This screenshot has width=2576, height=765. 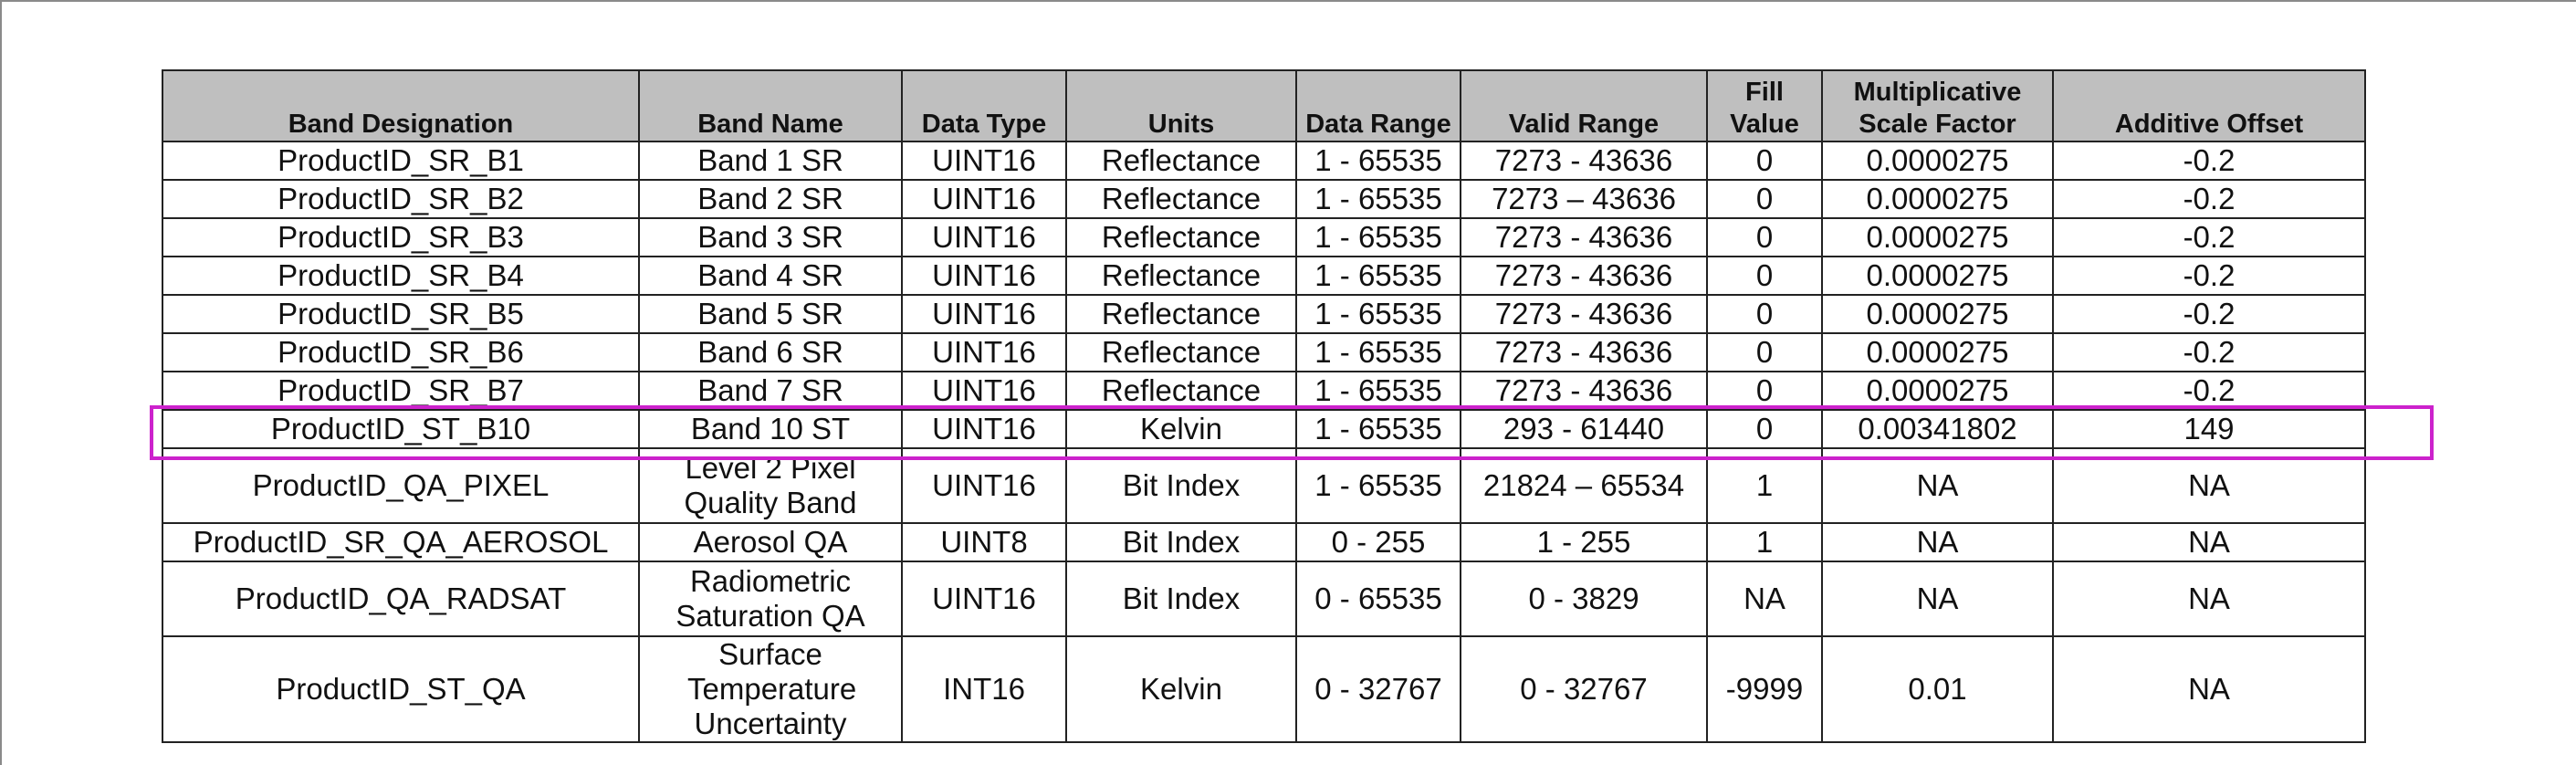 I want to click on cell-valid-range: 7273 – 43636, so click(x=1584, y=199).